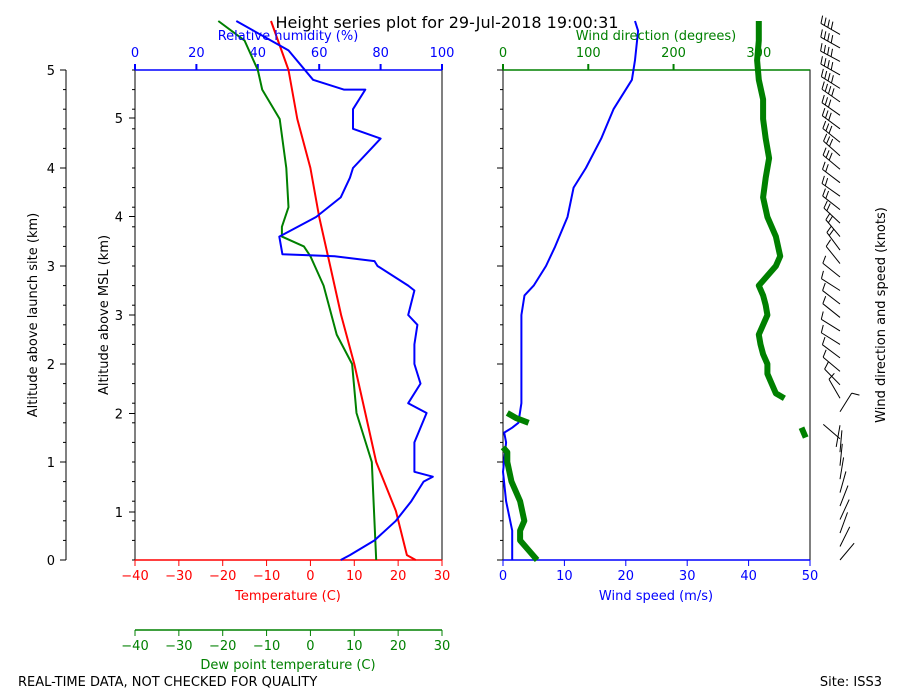 The width and height of the screenshot is (900, 700). What do you see at coordinates (196, 53) in the screenshot?
I see `rh-tick-label: 20` at bounding box center [196, 53].